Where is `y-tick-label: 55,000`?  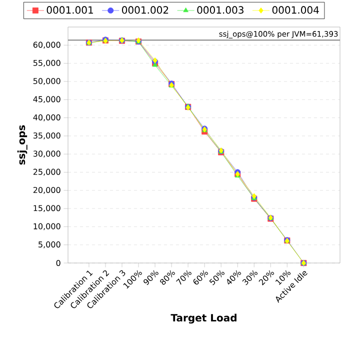
y-tick-label: 55,000 is located at coordinates (46, 63).